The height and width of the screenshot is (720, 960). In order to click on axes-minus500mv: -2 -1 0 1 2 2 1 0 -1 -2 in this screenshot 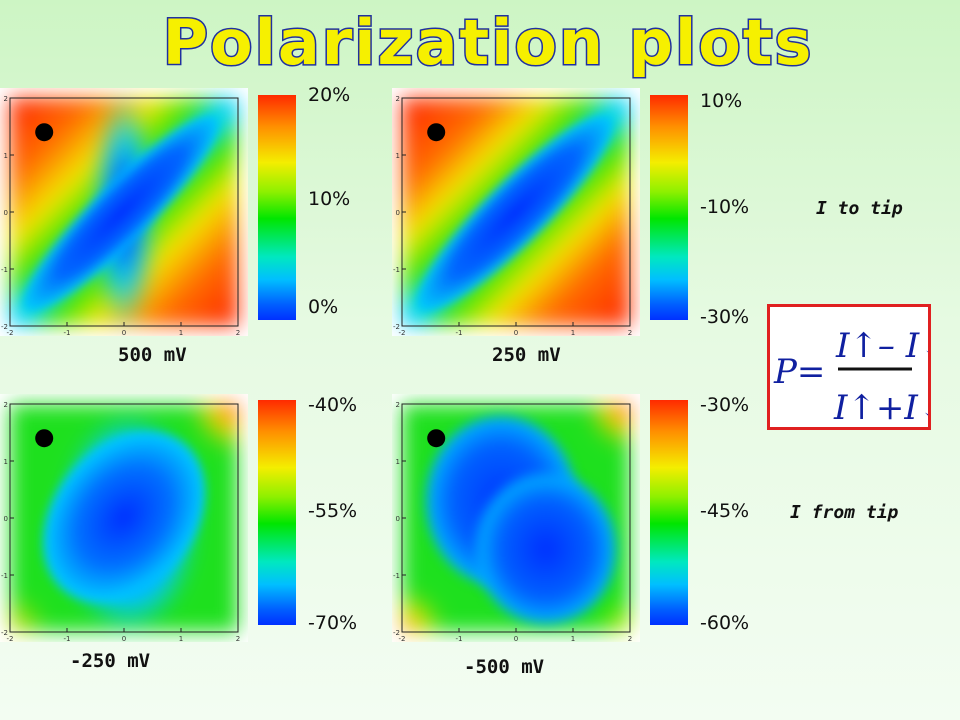, I will do `click(512, 521)`.